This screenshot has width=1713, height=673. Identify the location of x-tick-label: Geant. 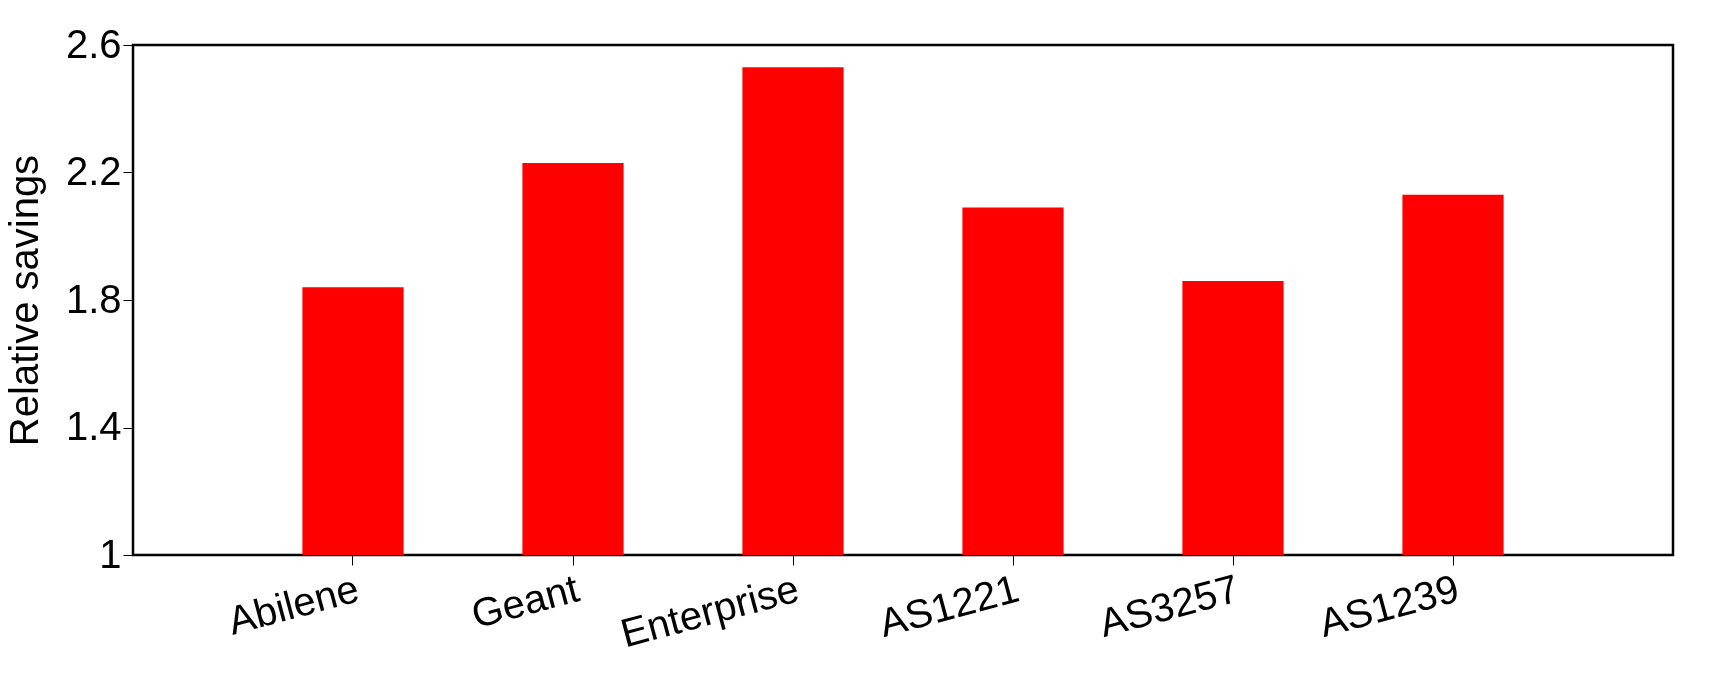
(525, 601).